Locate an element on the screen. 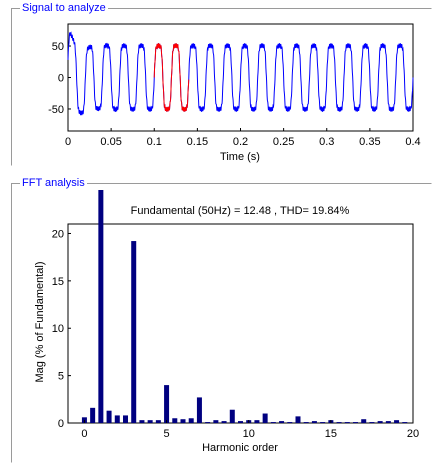 This screenshot has width=432, height=463. signal-panel-title: Signal to analyze is located at coordinates (64, 8).